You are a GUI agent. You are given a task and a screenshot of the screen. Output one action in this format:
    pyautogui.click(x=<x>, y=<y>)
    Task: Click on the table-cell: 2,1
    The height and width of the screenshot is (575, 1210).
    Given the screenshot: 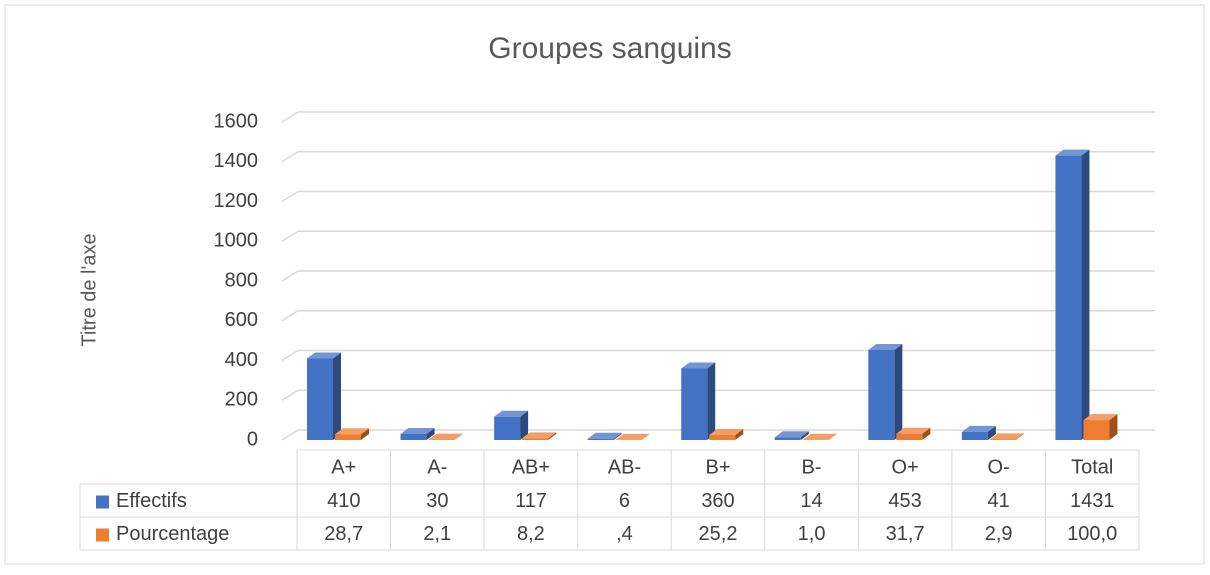 What is the action you would take?
    pyautogui.click(x=437, y=534)
    